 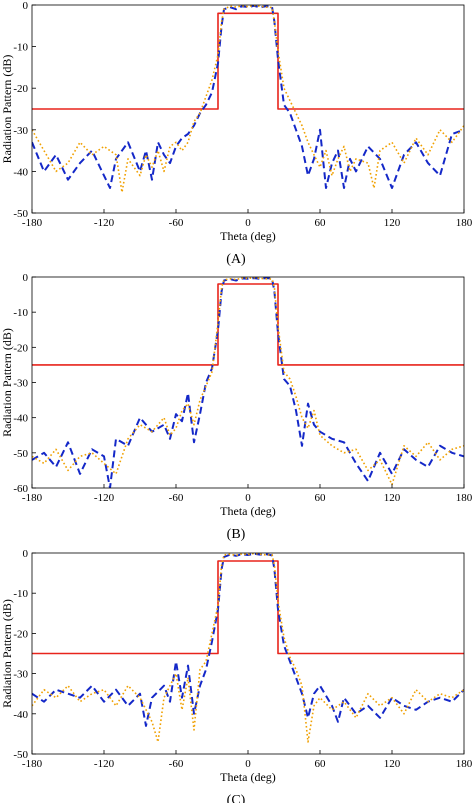 What do you see at coordinates (236, 259) in the screenshot?
I see `panel-label: (A)` at bounding box center [236, 259].